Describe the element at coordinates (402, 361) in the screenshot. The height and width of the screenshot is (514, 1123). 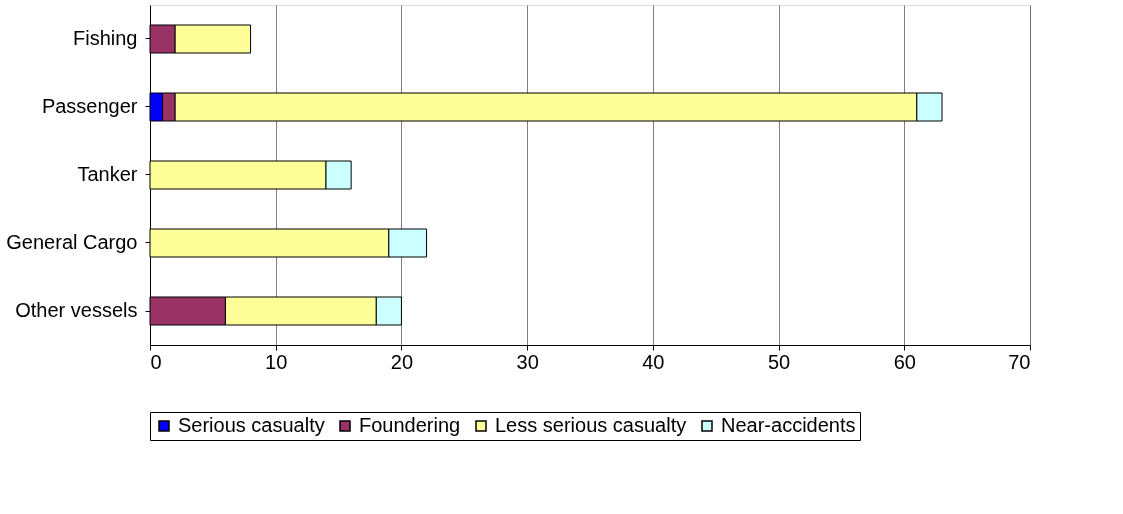
I see `x-tick-label: 20` at that location.